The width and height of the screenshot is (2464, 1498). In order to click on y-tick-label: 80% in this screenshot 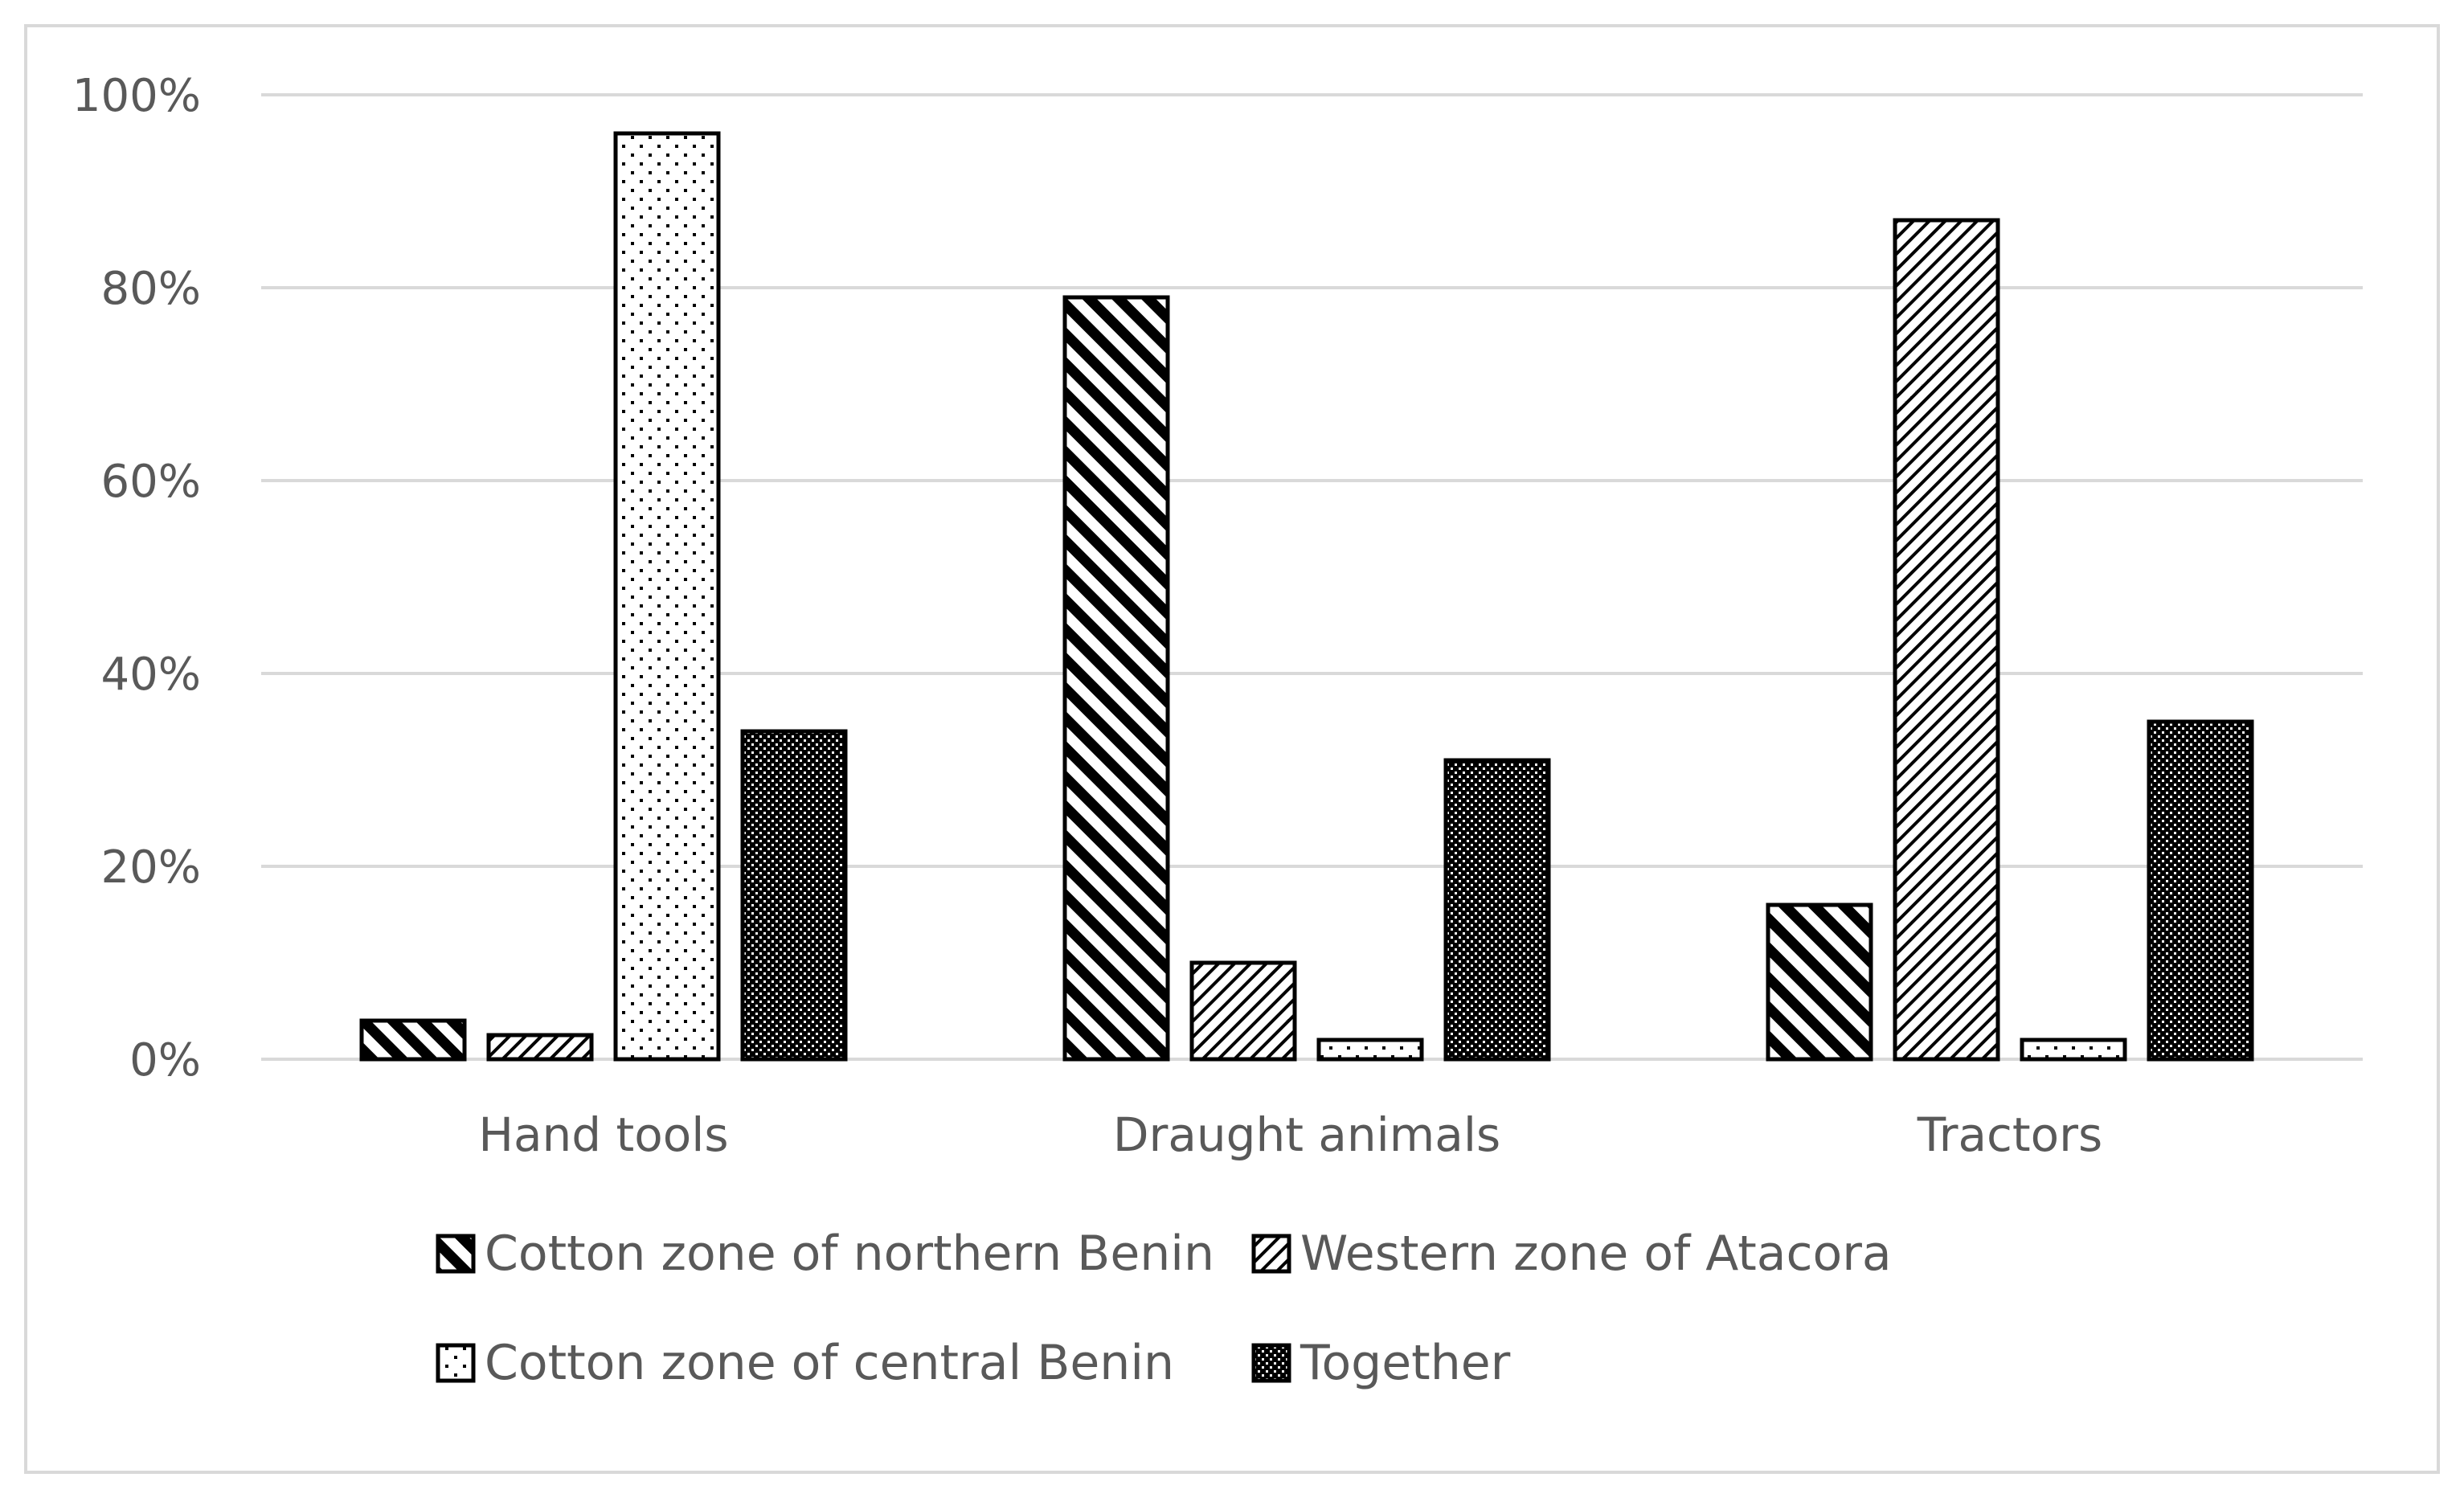, I will do `click(151, 289)`.